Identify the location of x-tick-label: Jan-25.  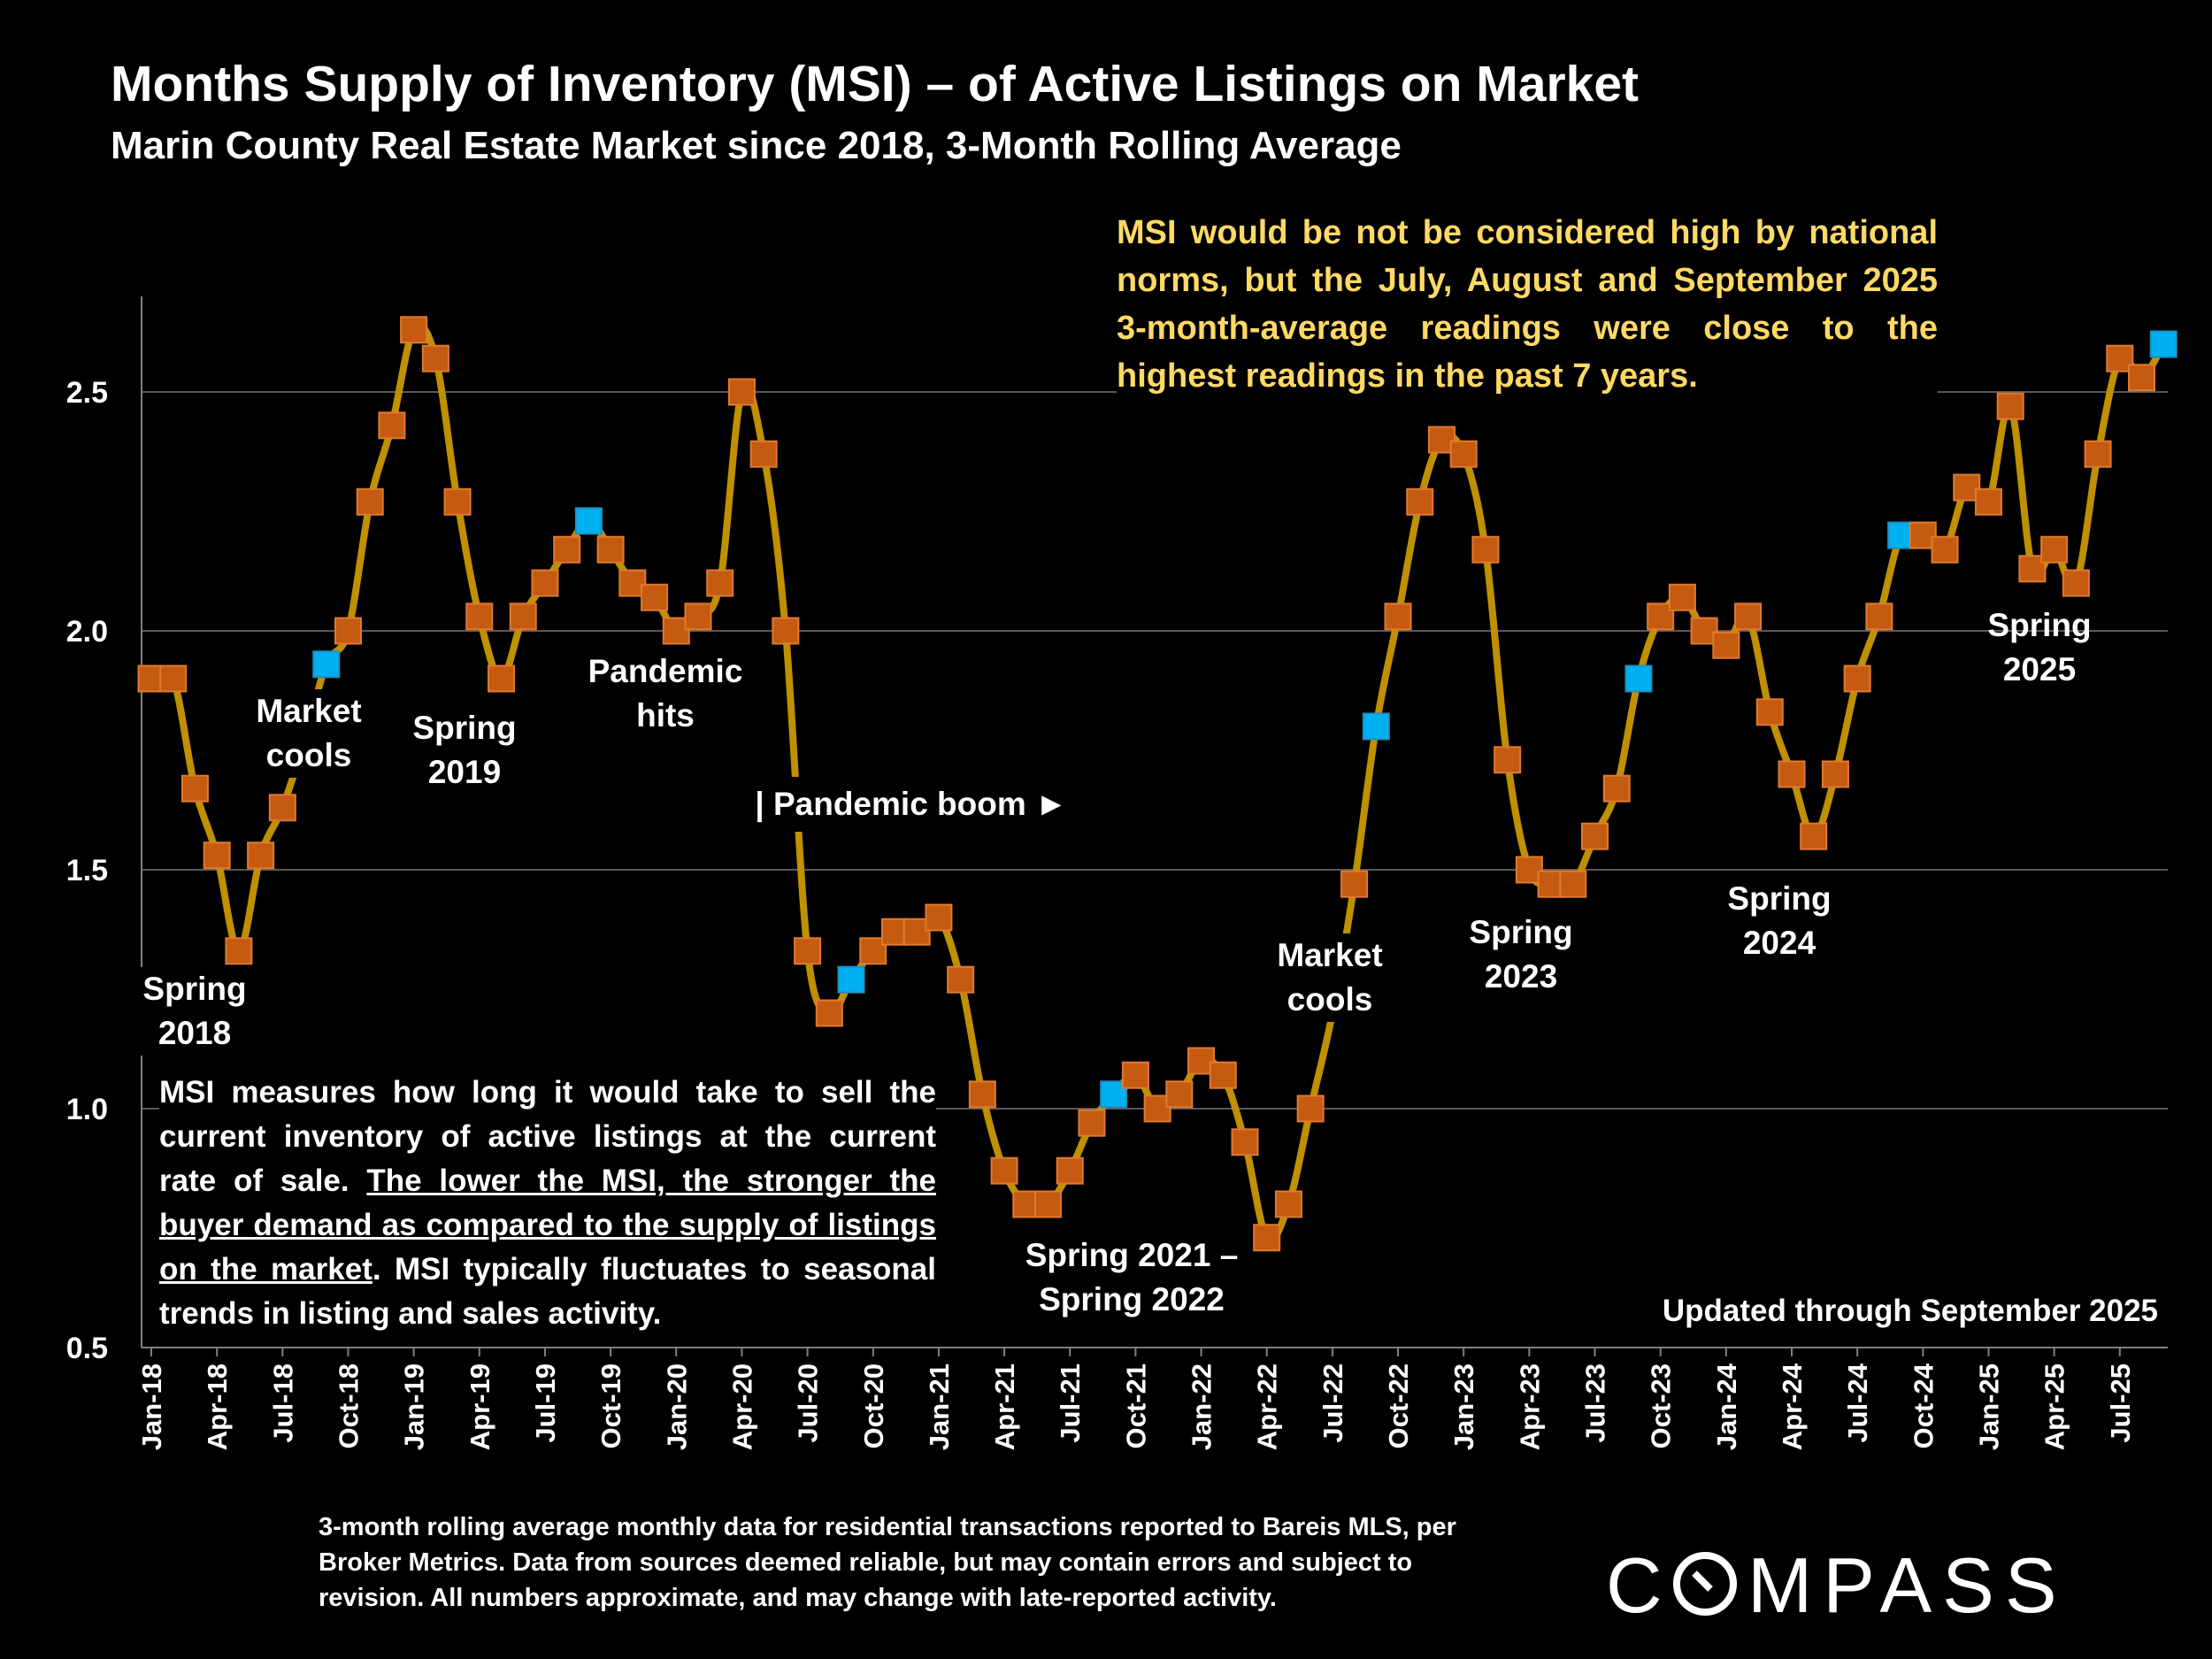
(1989, 1407).